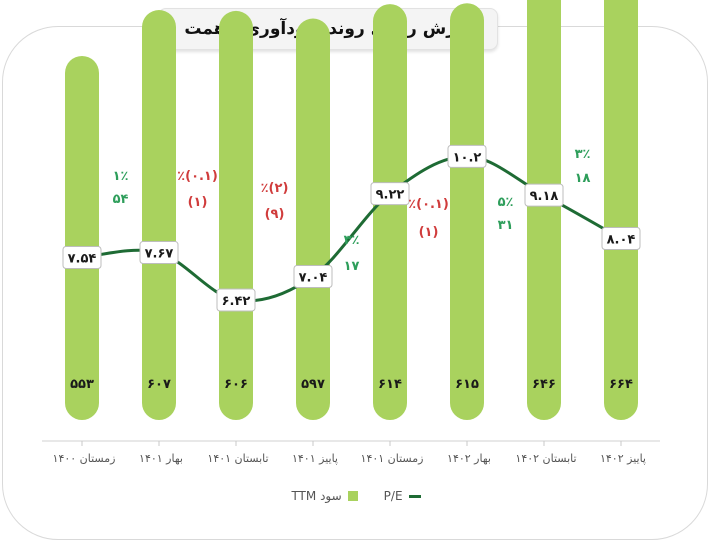 This screenshot has width=712, height=544. Describe the element at coordinates (159, 384) in the screenshot. I see `bar-value-label: ۶۰۷` at that location.